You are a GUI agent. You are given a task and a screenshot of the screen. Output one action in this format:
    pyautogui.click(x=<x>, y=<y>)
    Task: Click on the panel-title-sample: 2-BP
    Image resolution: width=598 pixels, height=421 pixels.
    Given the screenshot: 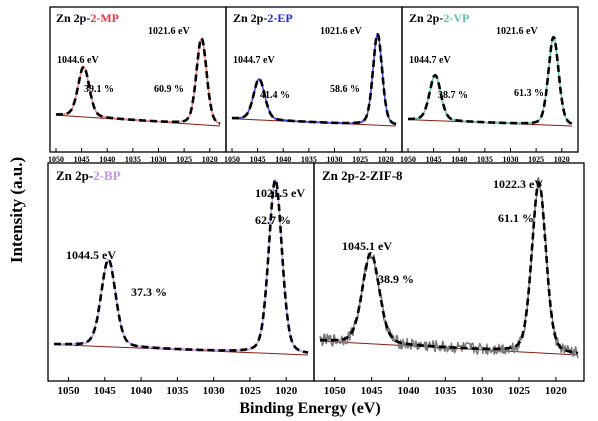 What is the action you would take?
    pyautogui.click(x=107, y=175)
    